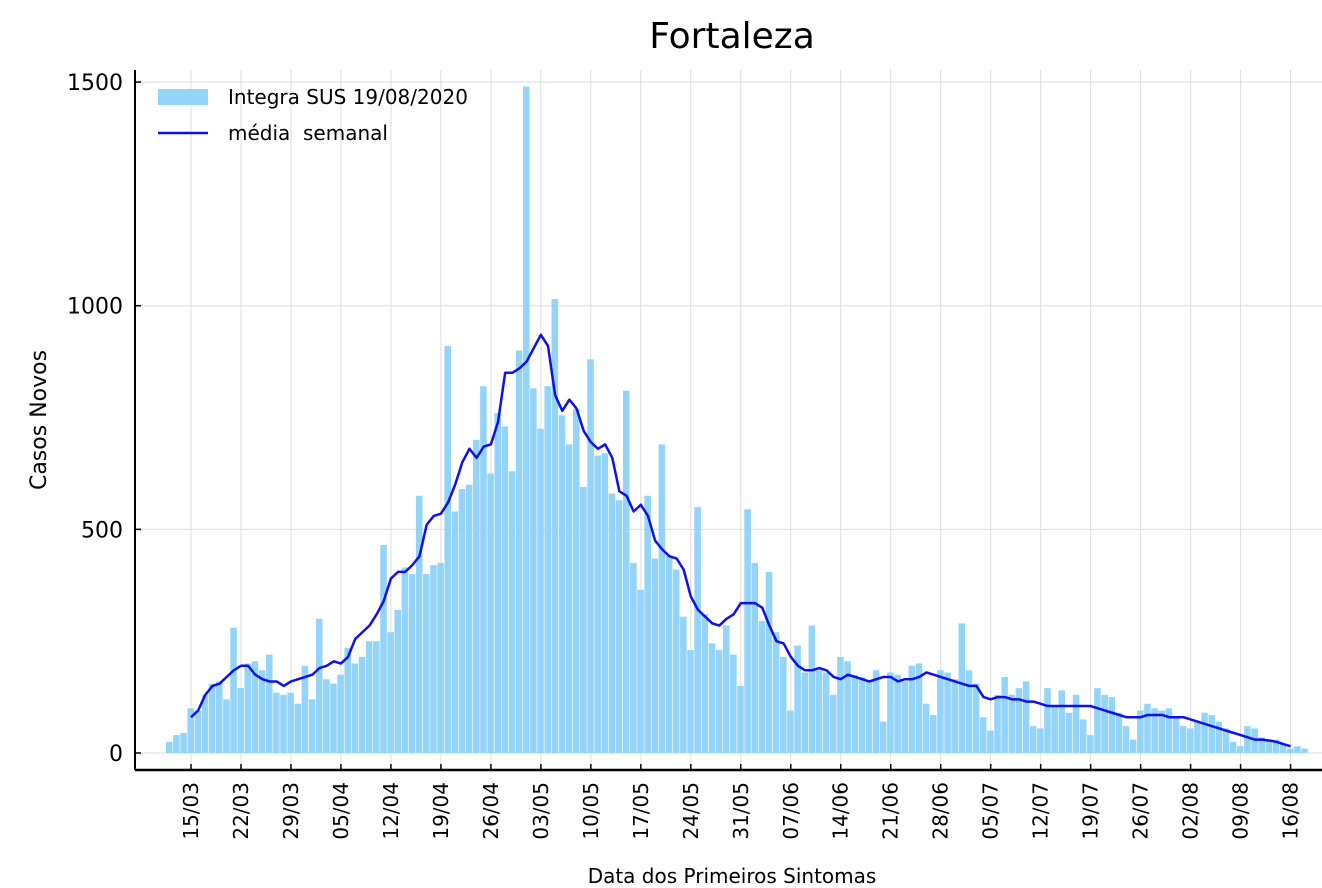 The height and width of the screenshot is (888, 1322). I want to click on x-tick-label: 17/05, so click(641, 811).